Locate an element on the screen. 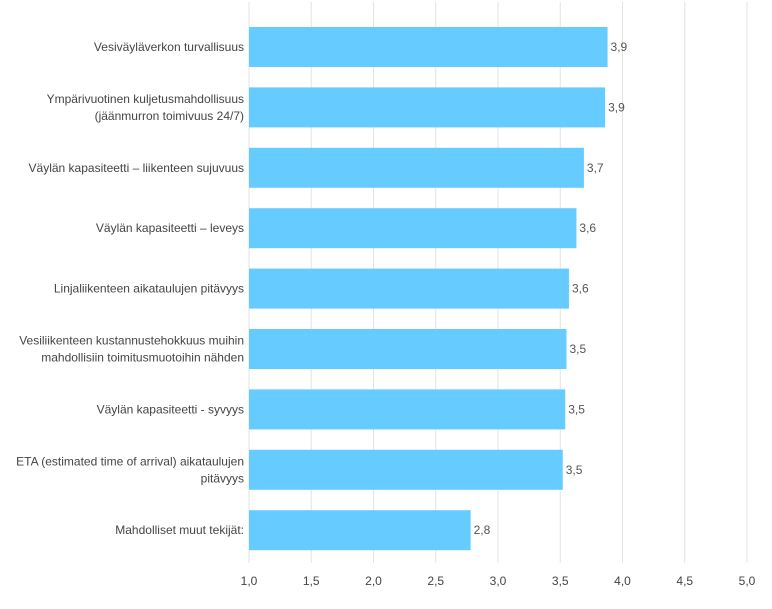 The height and width of the screenshot is (609, 772). category-label: Mahdolliset muut tekijät: is located at coordinates (179, 530).